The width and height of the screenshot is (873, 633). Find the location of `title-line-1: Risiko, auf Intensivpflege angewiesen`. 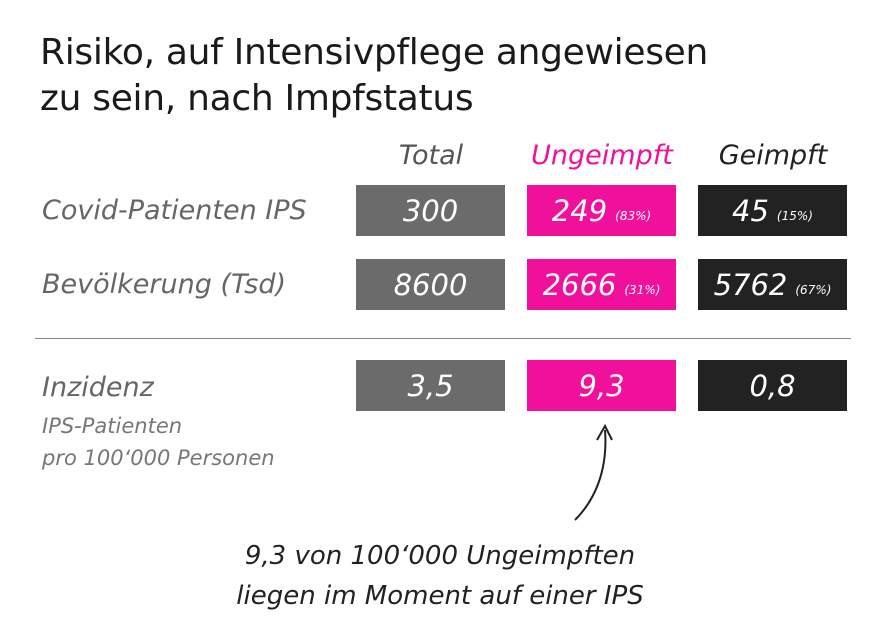

title-line-1: Risiko, auf Intensivpflege angewiesen is located at coordinates (374, 52).